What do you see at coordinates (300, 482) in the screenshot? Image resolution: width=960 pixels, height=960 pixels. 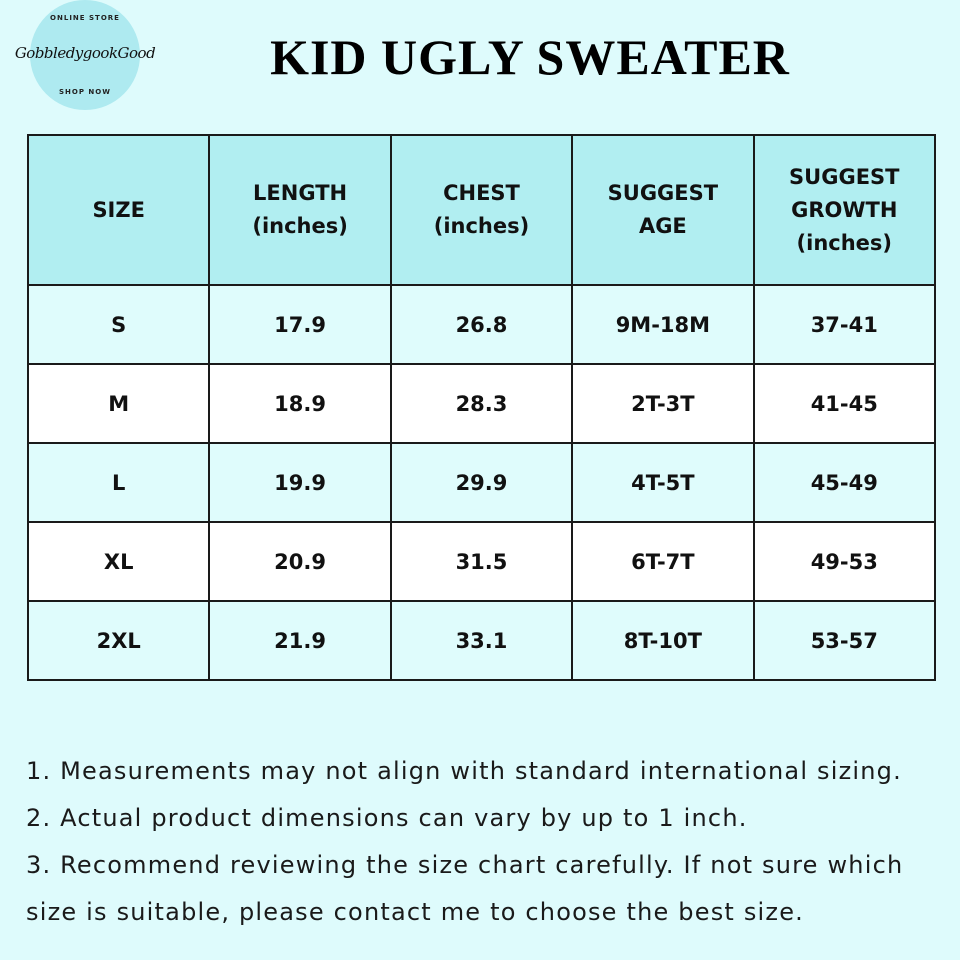 I see `table-cell: 19.9` at bounding box center [300, 482].